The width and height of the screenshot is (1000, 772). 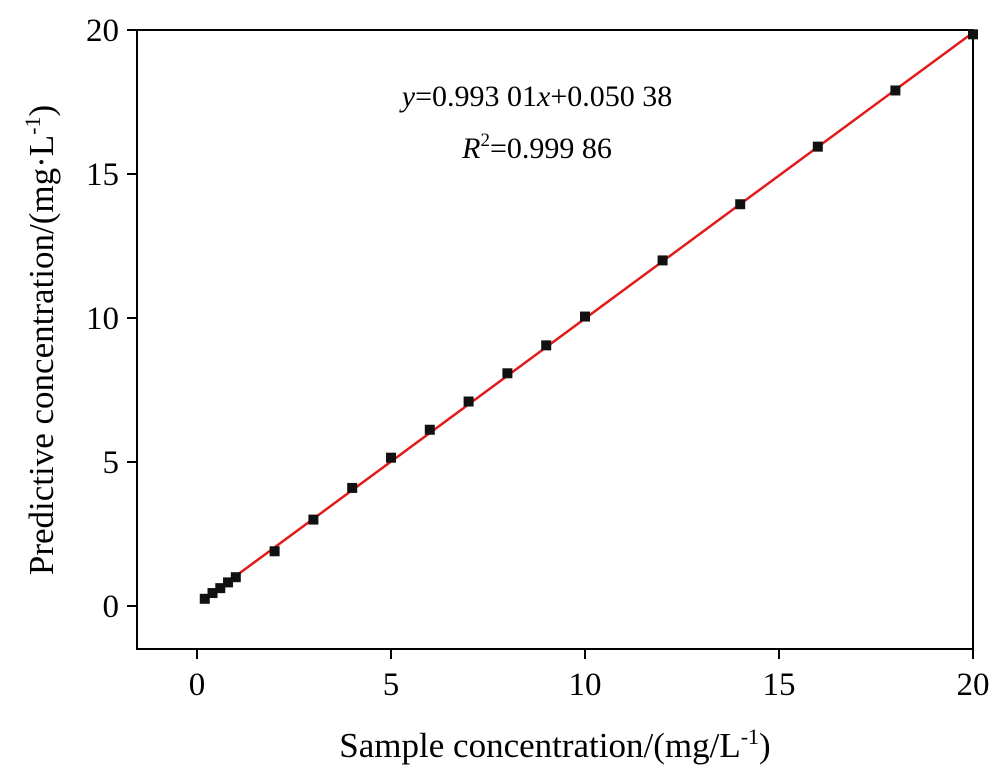 What do you see at coordinates (779, 685) in the screenshot?
I see `x-tick-label: 15` at bounding box center [779, 685].